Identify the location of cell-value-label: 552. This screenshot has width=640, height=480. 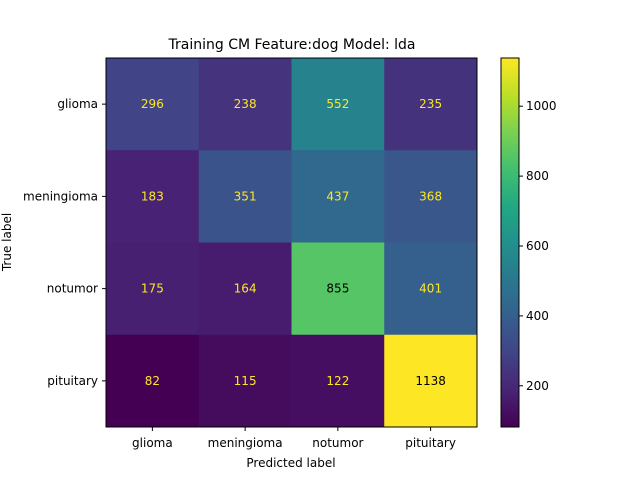
(337, 104).